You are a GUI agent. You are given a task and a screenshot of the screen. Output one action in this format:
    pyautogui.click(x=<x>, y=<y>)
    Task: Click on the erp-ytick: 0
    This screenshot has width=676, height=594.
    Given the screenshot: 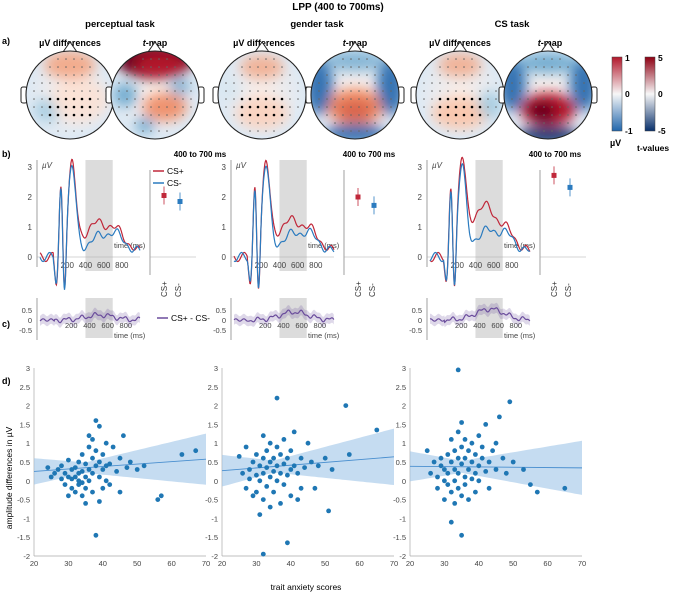 What is the action you would take?
    pyautogui.click(x=224, y=257)
    